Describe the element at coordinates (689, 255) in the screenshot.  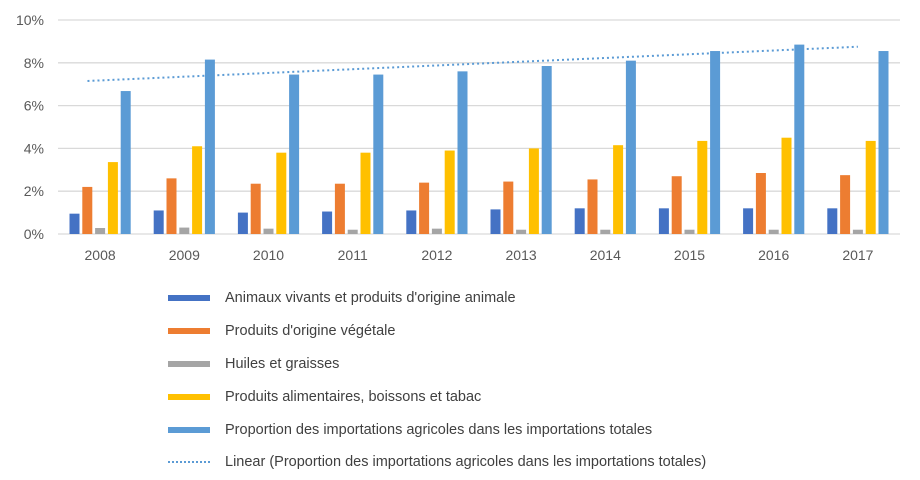
I see `x-tick-label: 2015` at that location.